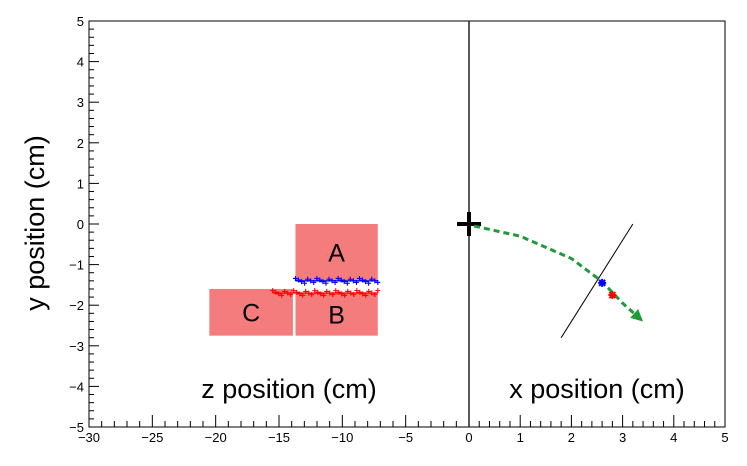 This screenshot has width=747, height=466. I want to click on box-label-a: A, so click(336, 253).